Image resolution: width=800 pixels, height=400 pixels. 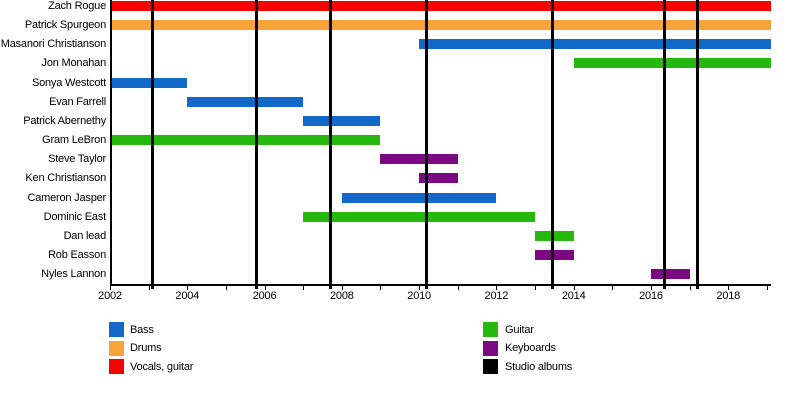 What do you see at coordinates (728, 296) in the screenshot?
I see `x-axis-tick-label: 2018` at bounding box center [728, 296].